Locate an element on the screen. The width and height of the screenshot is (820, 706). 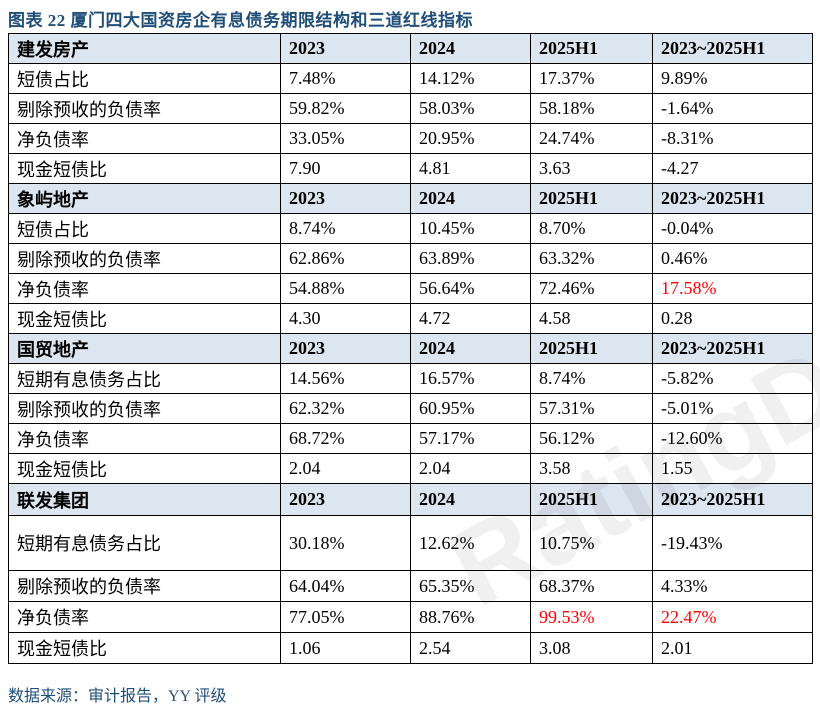
cell: 58.18% is located at coordinates (591, 108).